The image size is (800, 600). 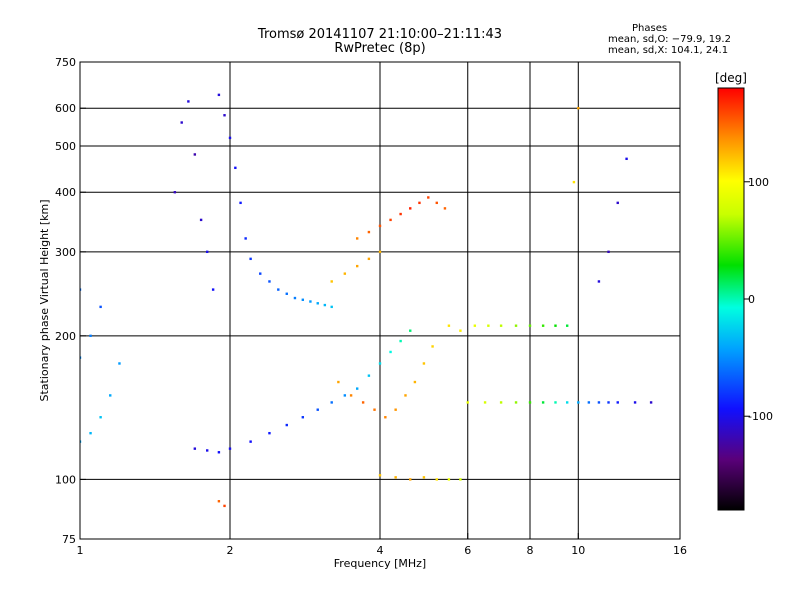 What do you see at coordinates (44, 300) in the screenshot?
I see `y-axis-label: Stationary phase Virtual Height [km]` at bounding box center [44, 300].